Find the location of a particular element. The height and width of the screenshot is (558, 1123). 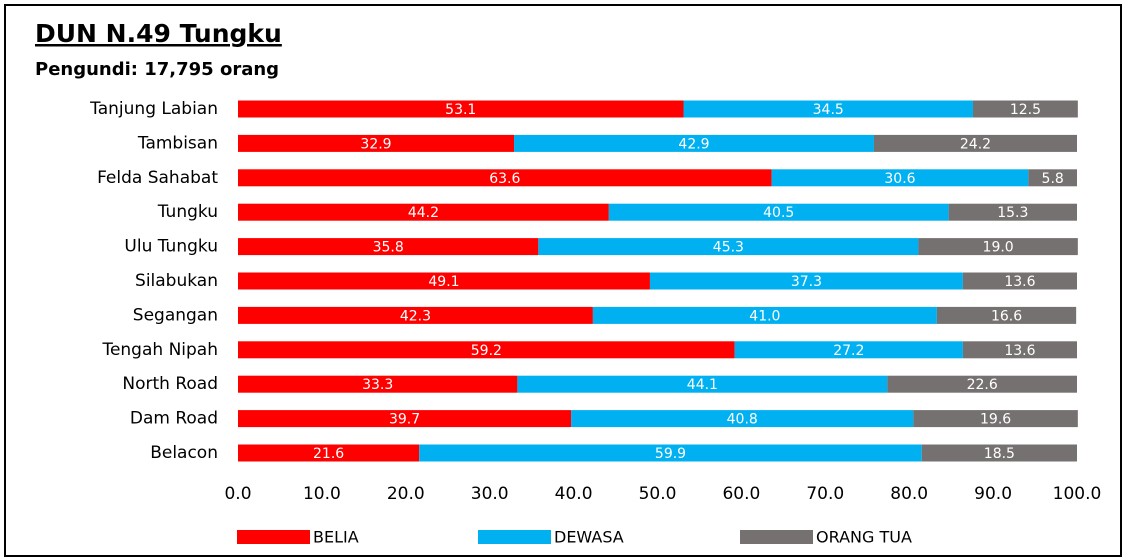

y-tick-label: Silabukan is located at coordinates (176, 281).